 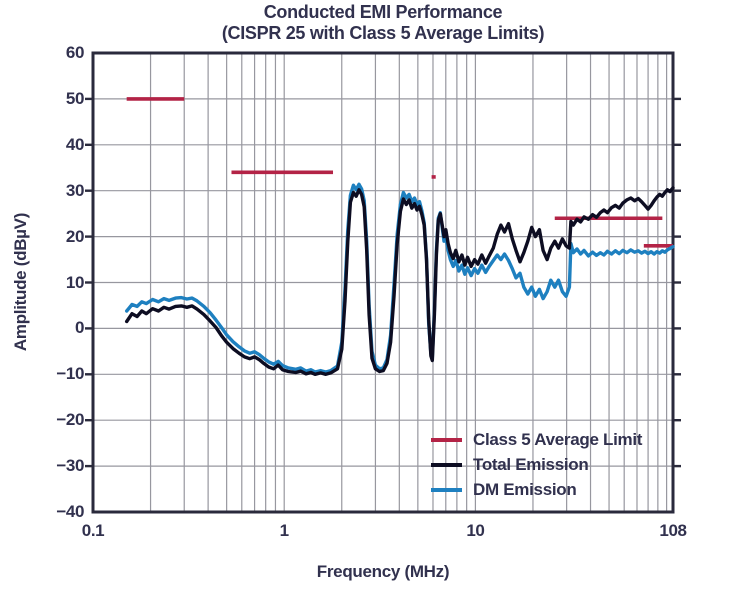 What do you see at coordinates (20, 282) in the screenshot?
I see `y-axis-label: Amplitude (dBµV)` at bounding box center [20, 282].